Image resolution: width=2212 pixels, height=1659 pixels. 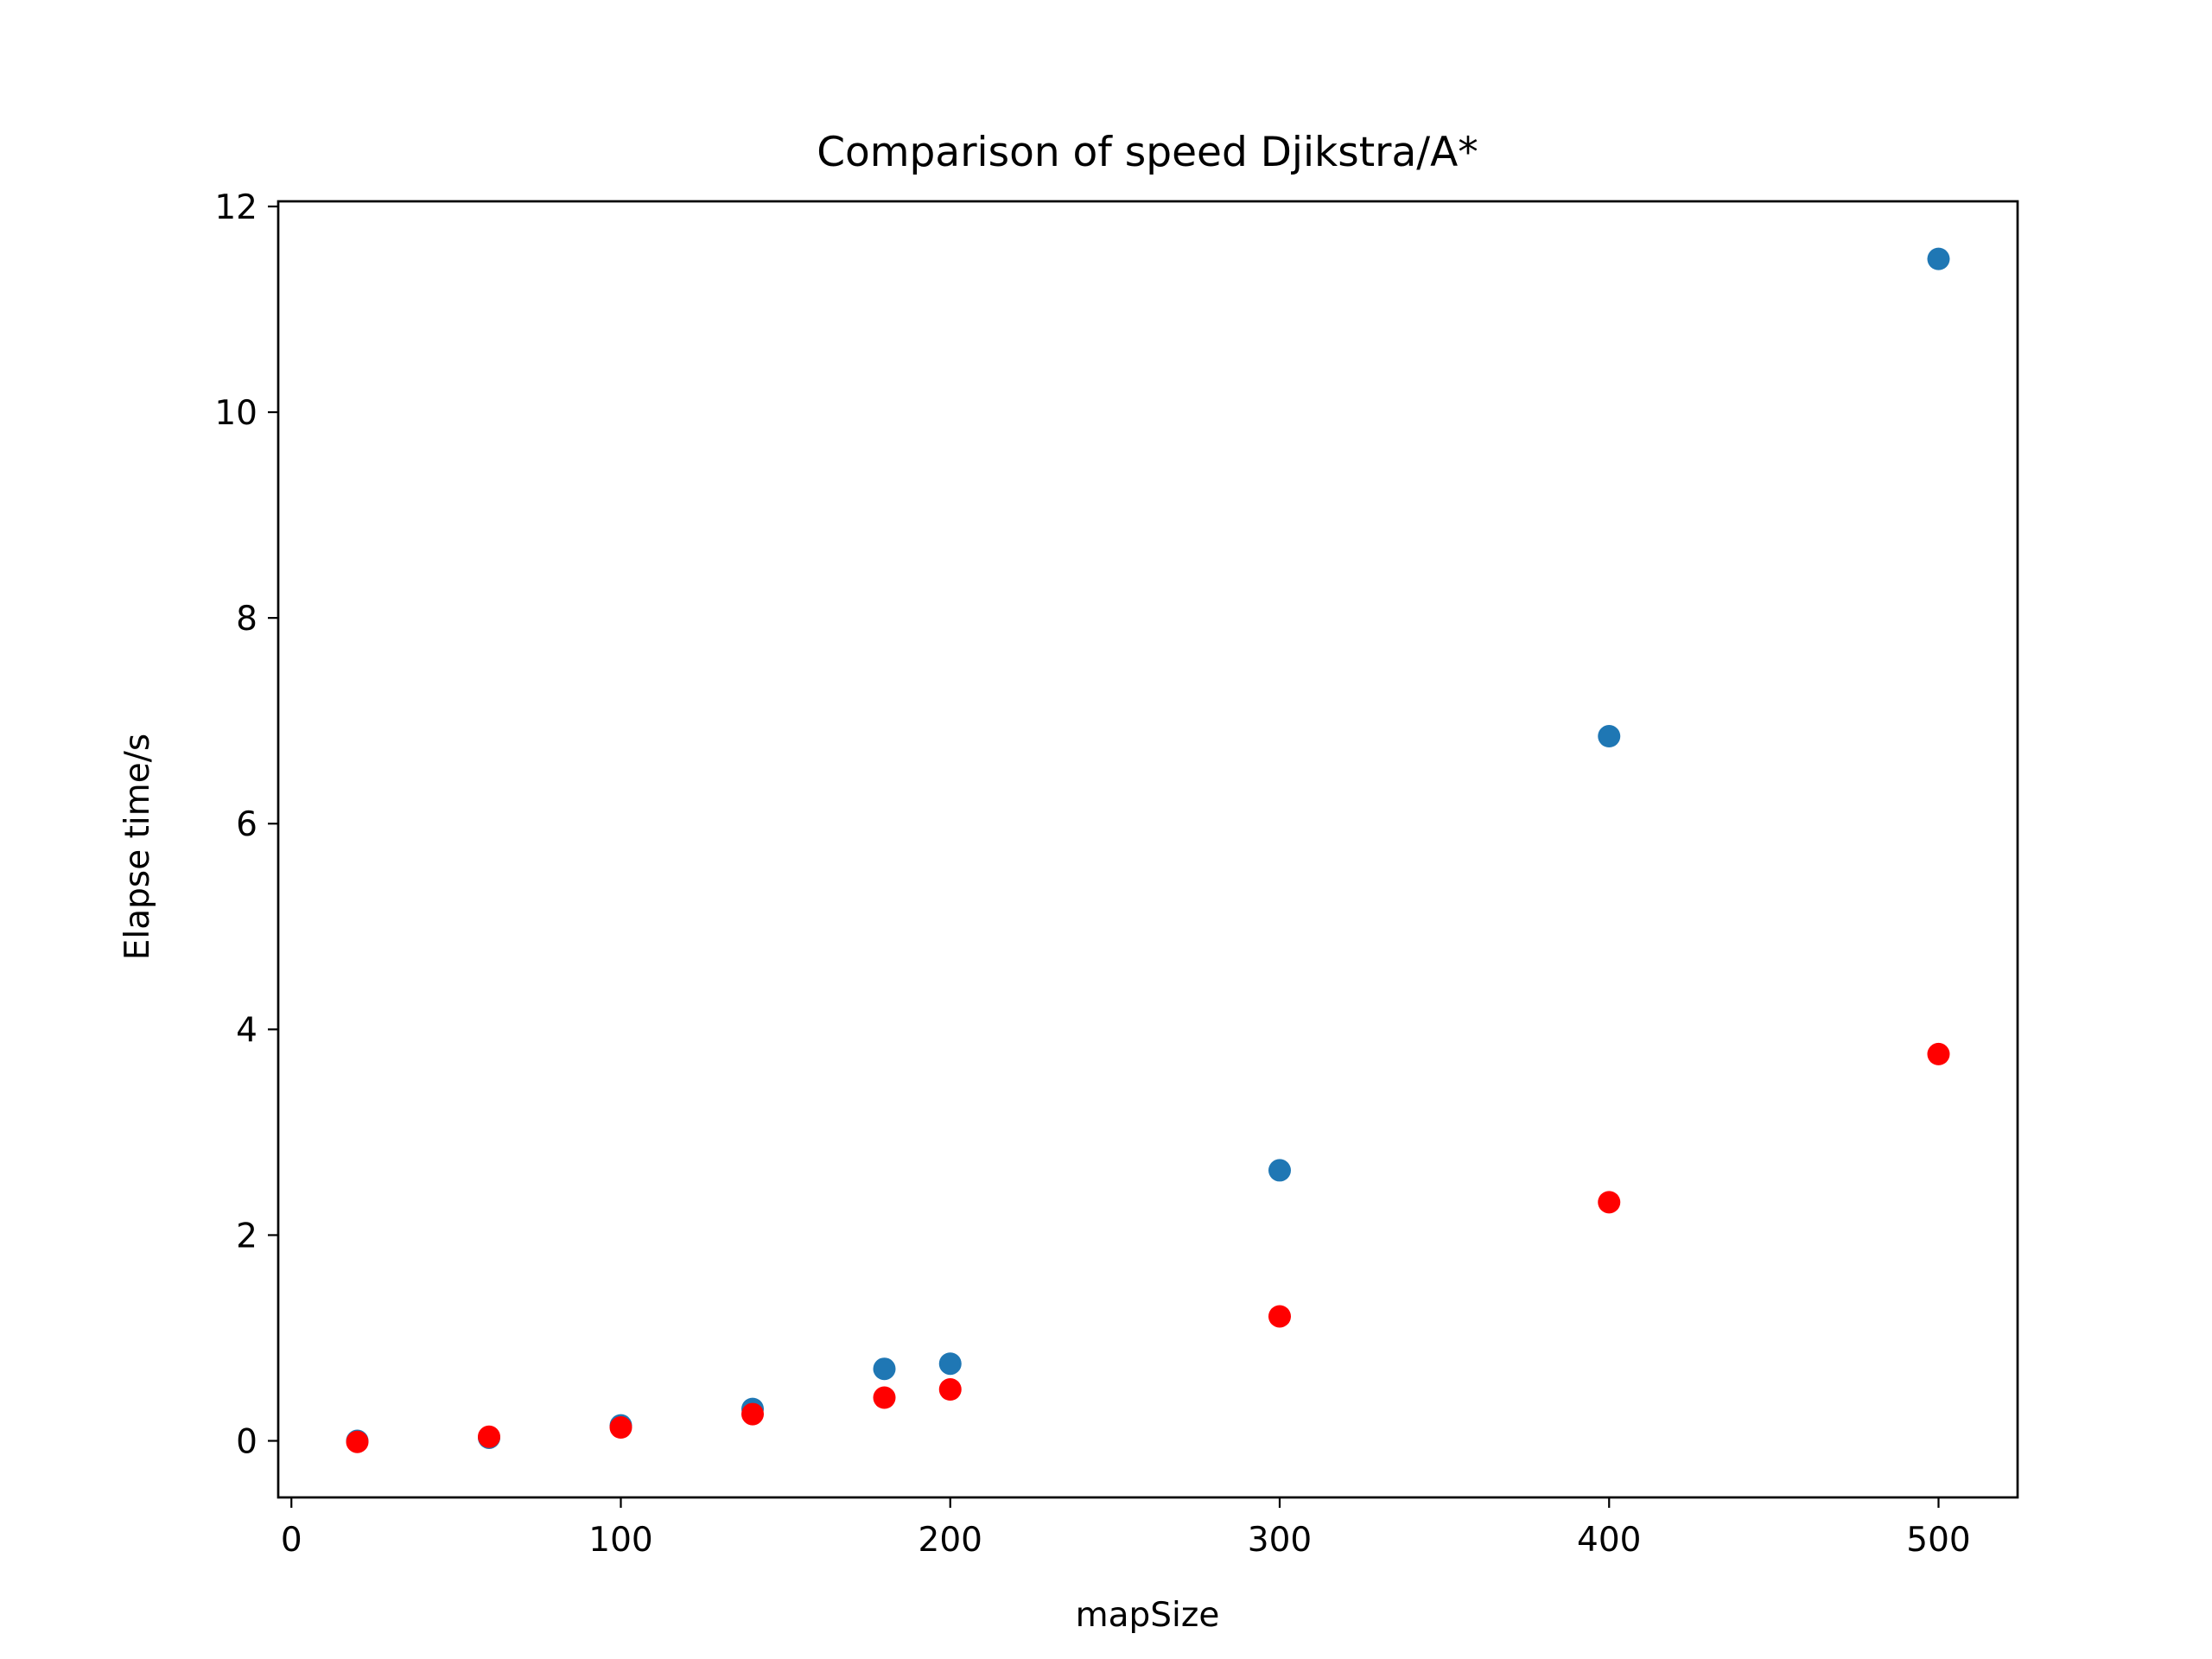 I want to click on y-axis-title: Elapse time/s, so click(x=137, y=847).